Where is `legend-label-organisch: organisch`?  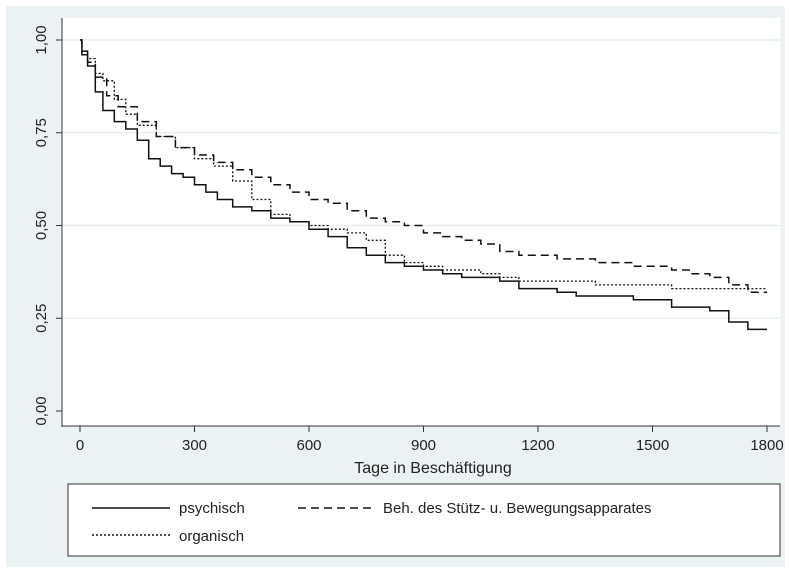 legend-label-organisch: organisch is located at coordinates (211, 536).